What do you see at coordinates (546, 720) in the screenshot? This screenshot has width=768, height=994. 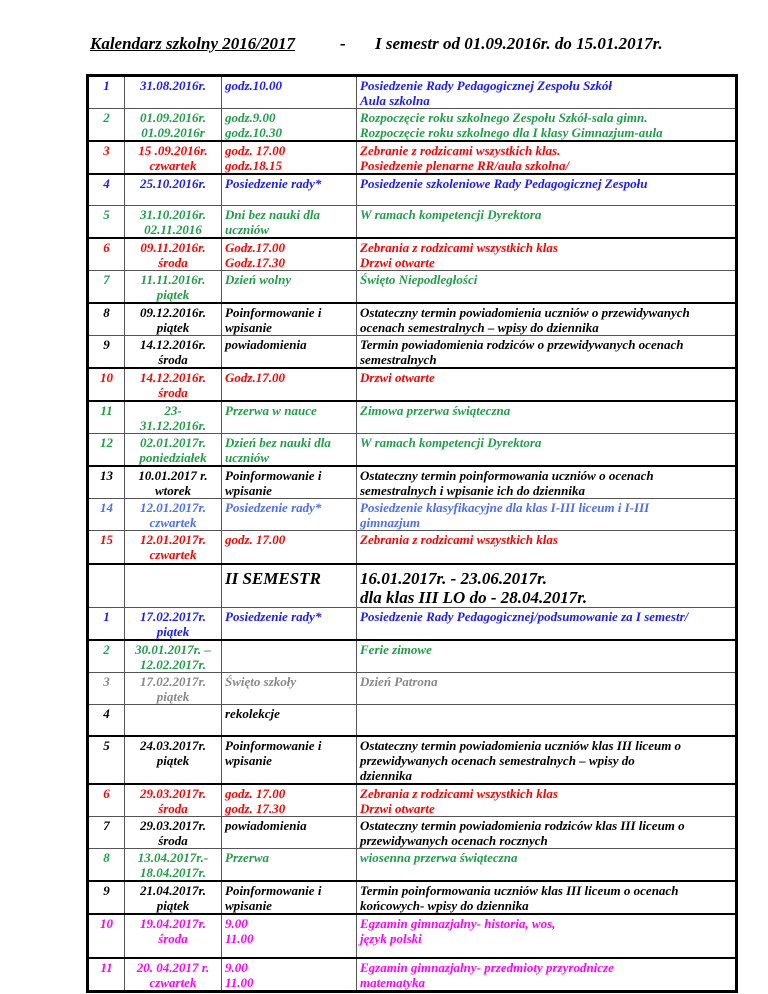 I see `row-description` at bounding box center [546, 720].